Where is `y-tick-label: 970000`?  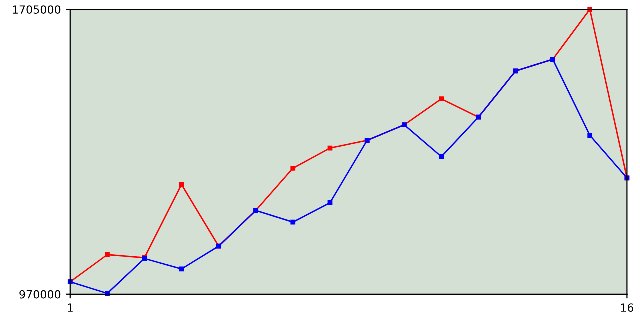
y-tick-label: 970000 is located at coordinates (40, 294).